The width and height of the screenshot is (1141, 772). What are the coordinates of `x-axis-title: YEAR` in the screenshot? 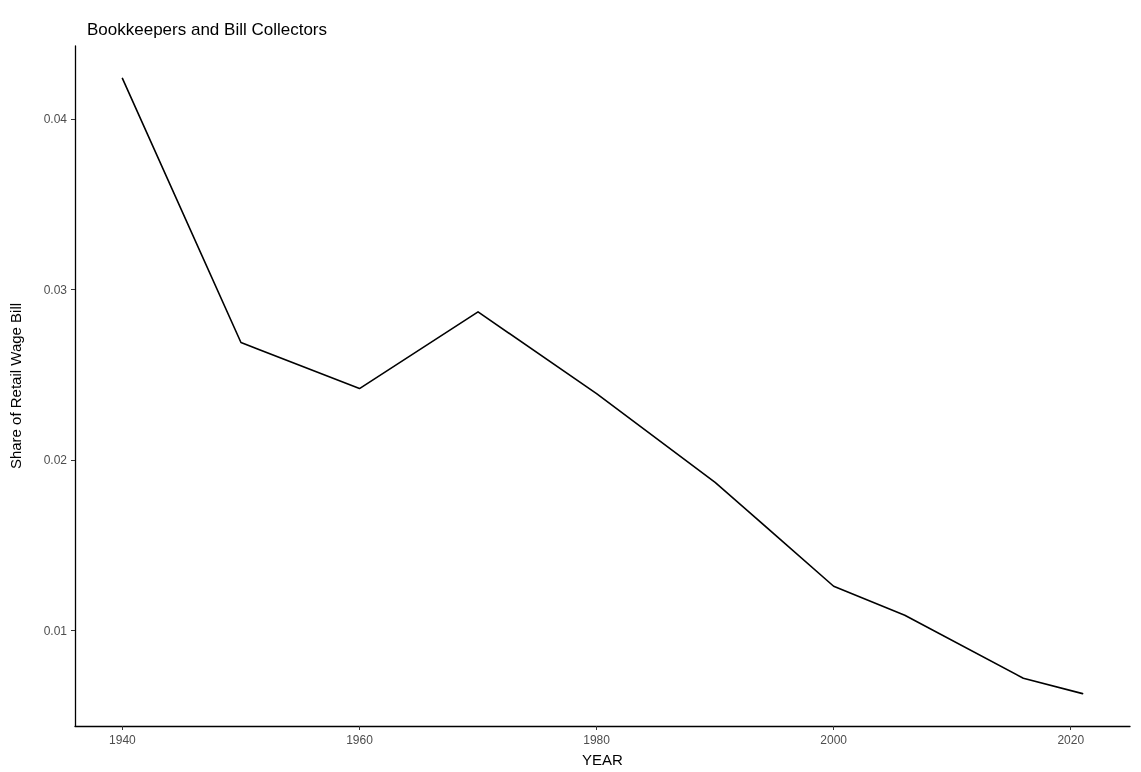 It's located at (603, 759).